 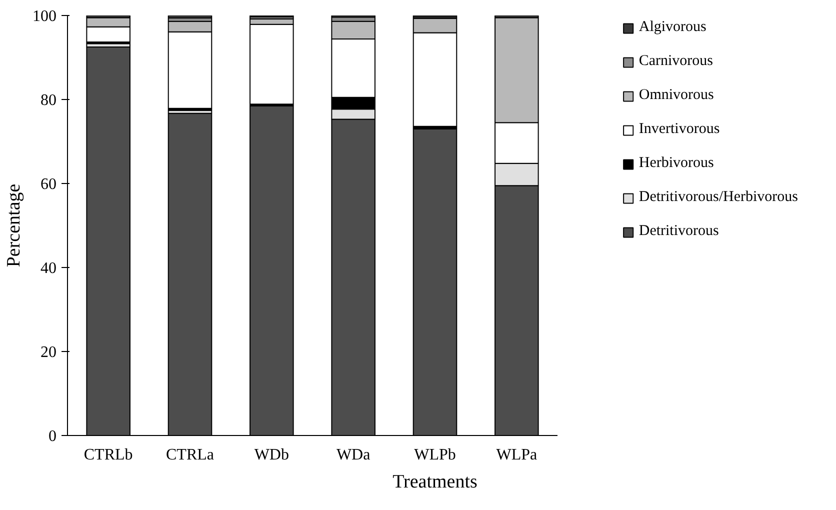 What do you see at coordinates (52, 436) in the screenshot?
I see `y-tick-label: 0` at bounding box center [52, 436].